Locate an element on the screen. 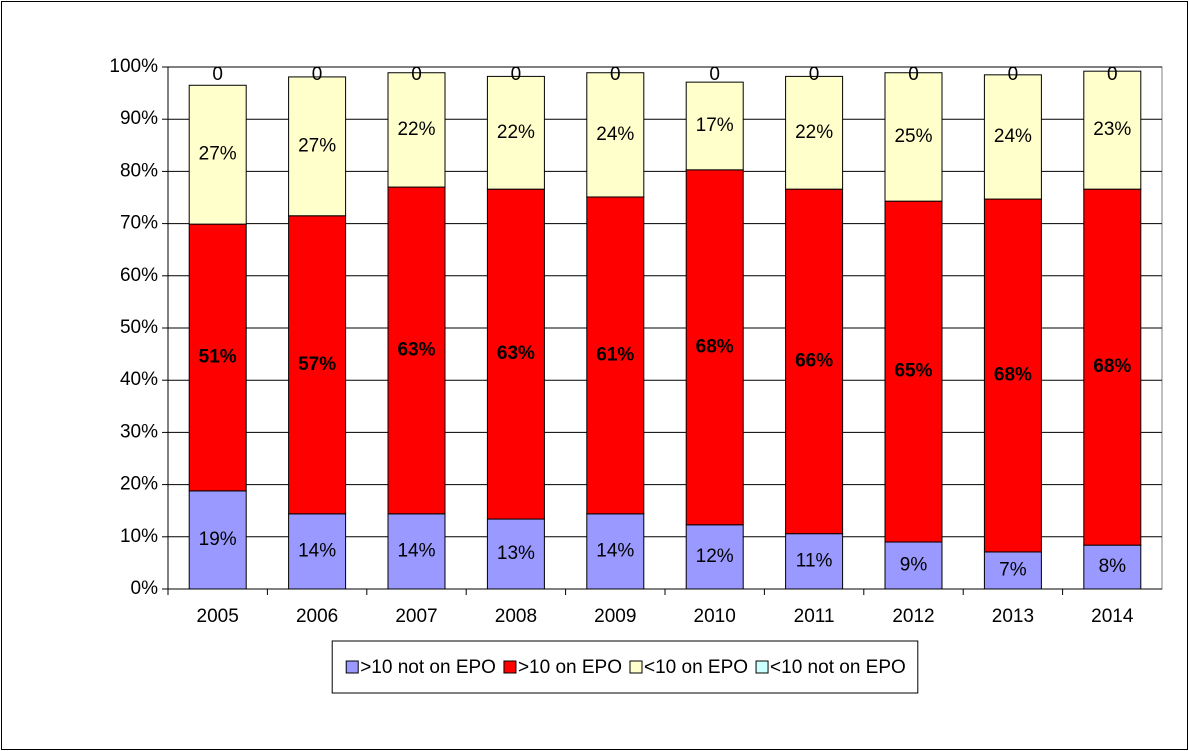 This screenshot has height=751, width=1189. legend-box is located at coordinates (625, 667).